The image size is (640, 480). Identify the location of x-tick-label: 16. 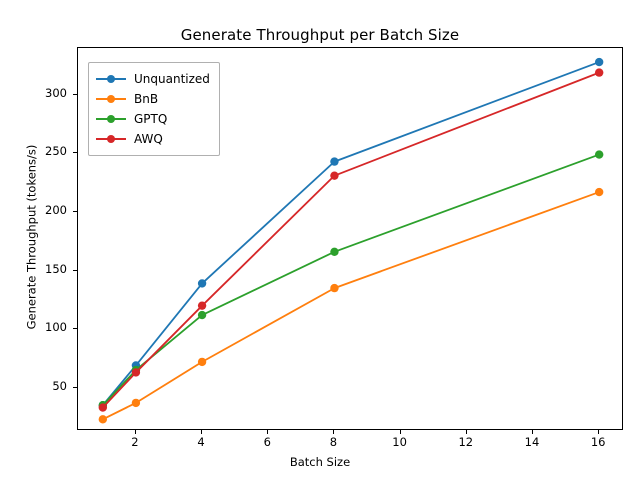
(598, 442).